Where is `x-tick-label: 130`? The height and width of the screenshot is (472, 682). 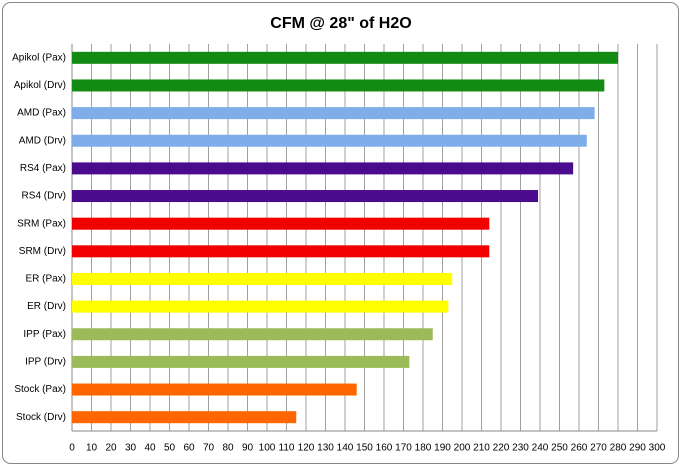
x-tick-label: 130 is located at coordinates (325, 448).